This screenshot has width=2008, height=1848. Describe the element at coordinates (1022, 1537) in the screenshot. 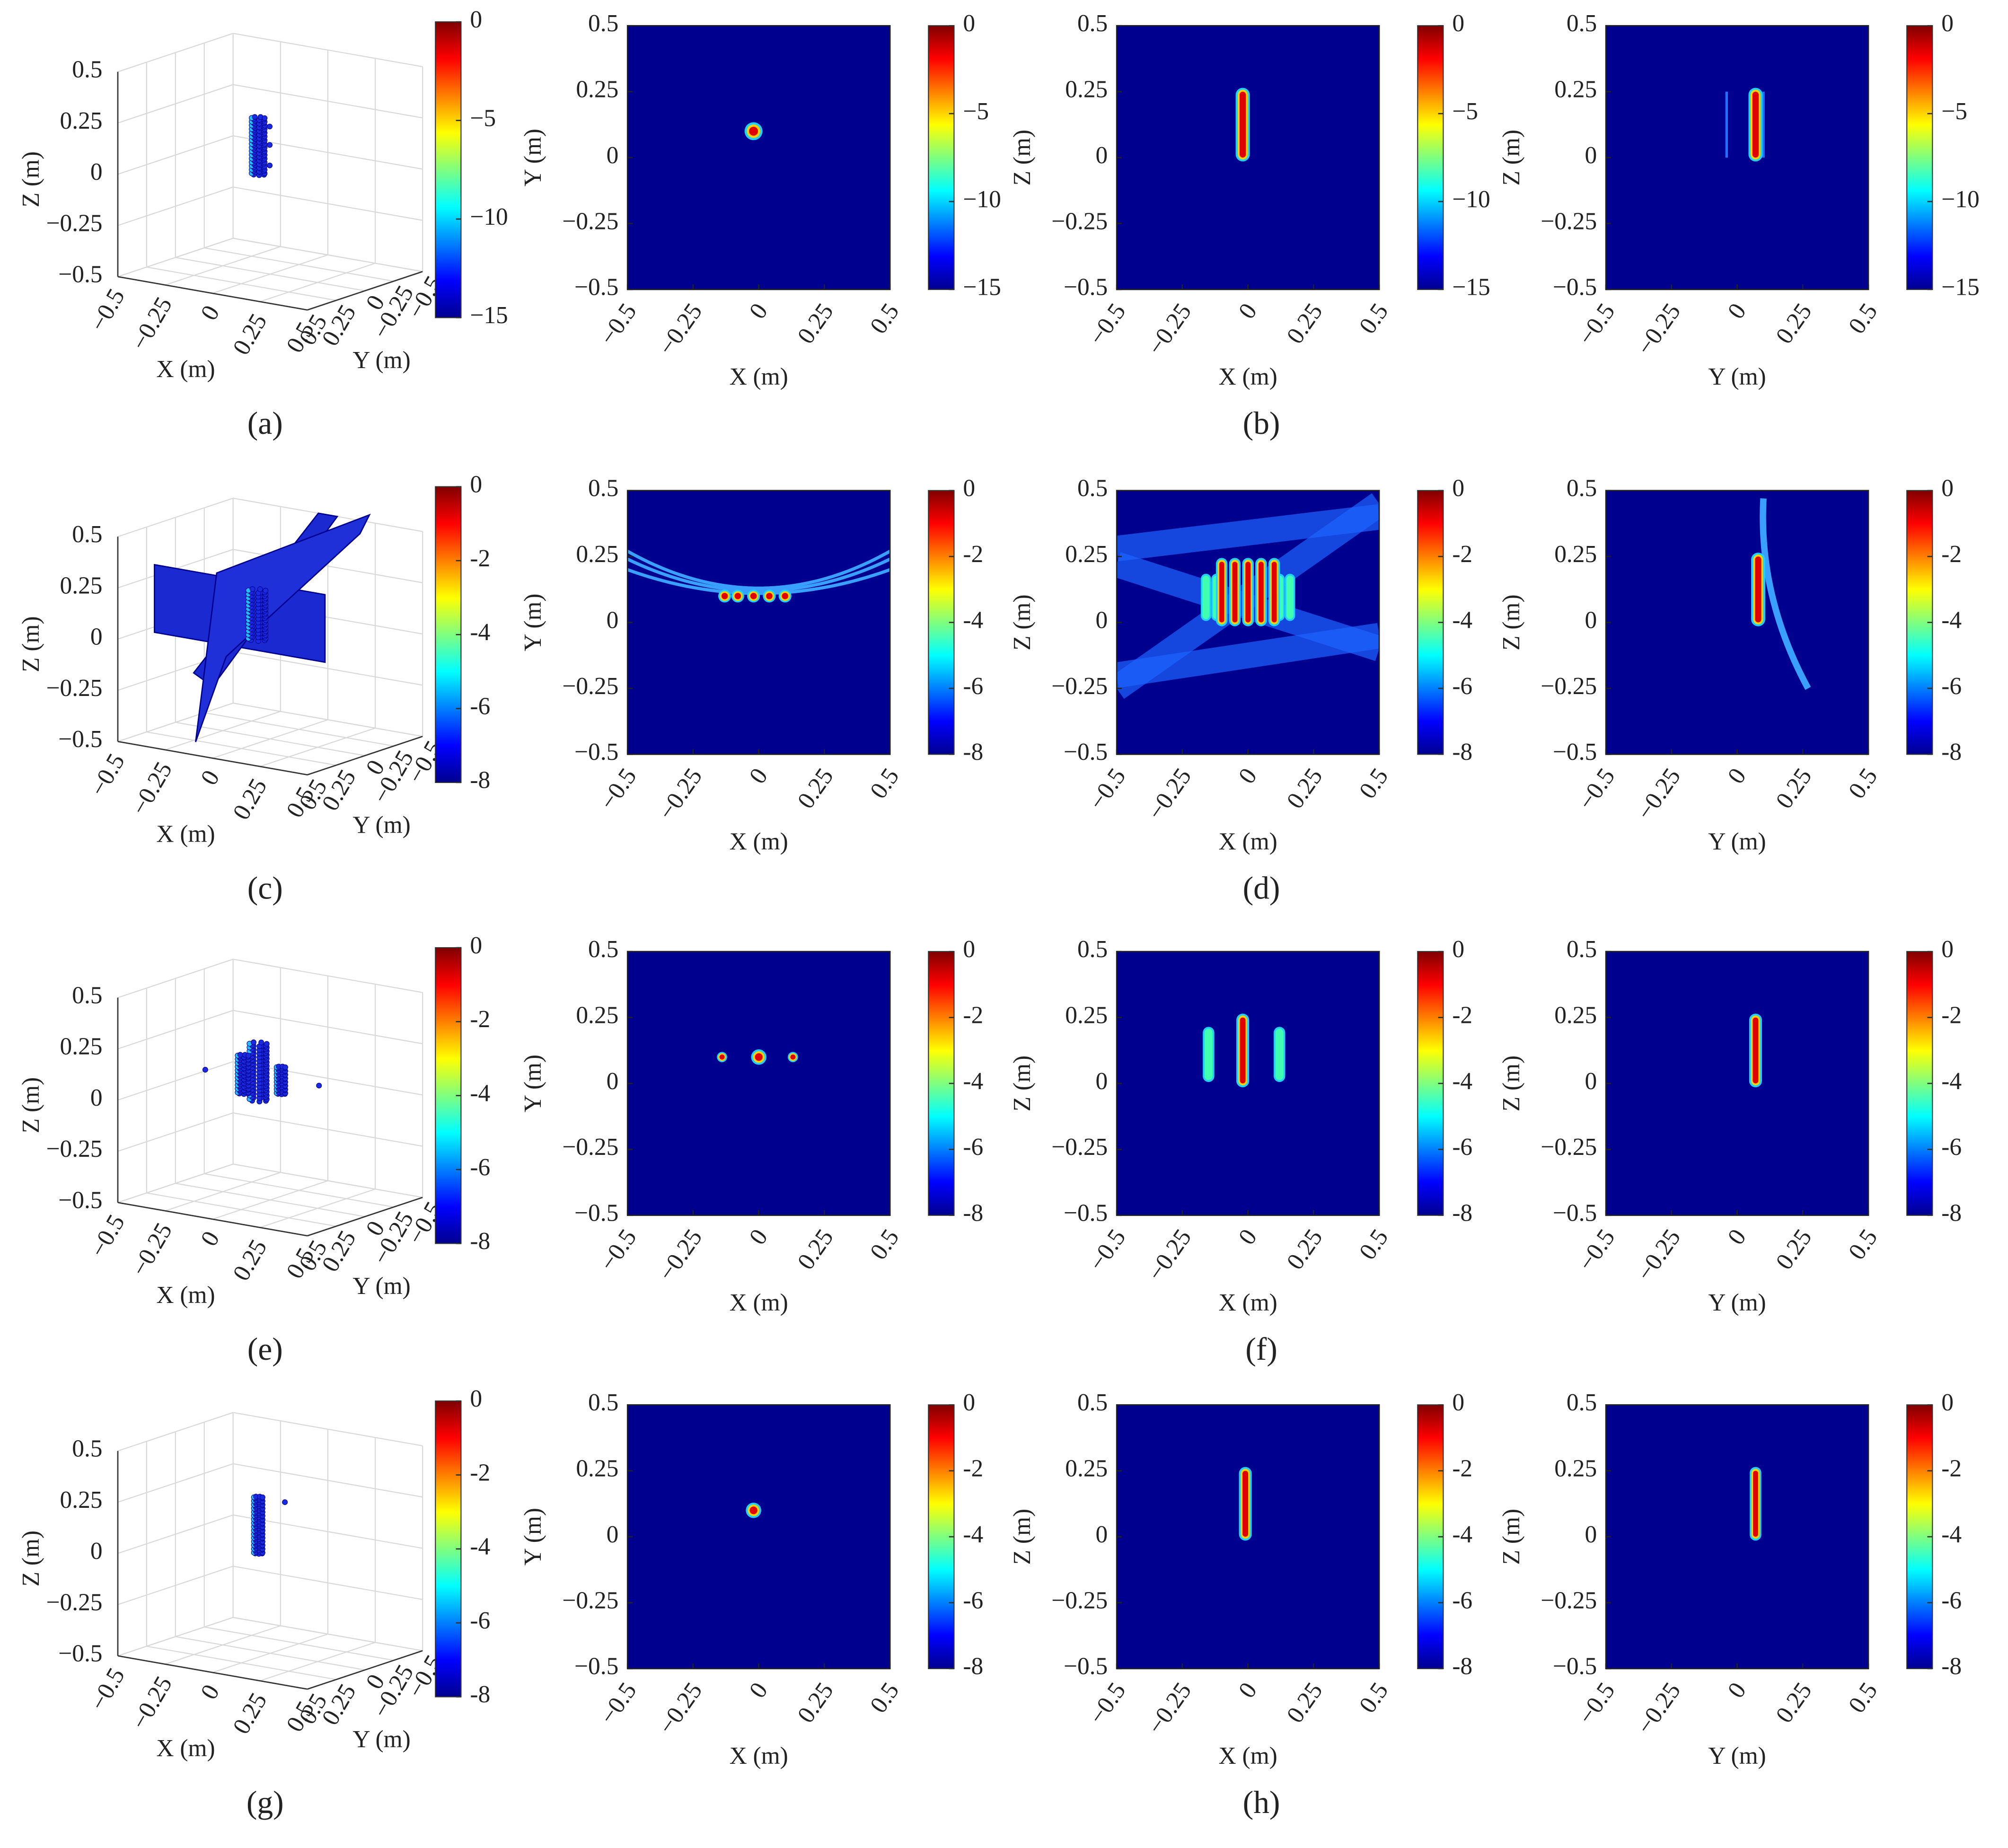

I see `y-axis-label: Z (m)` at that location.